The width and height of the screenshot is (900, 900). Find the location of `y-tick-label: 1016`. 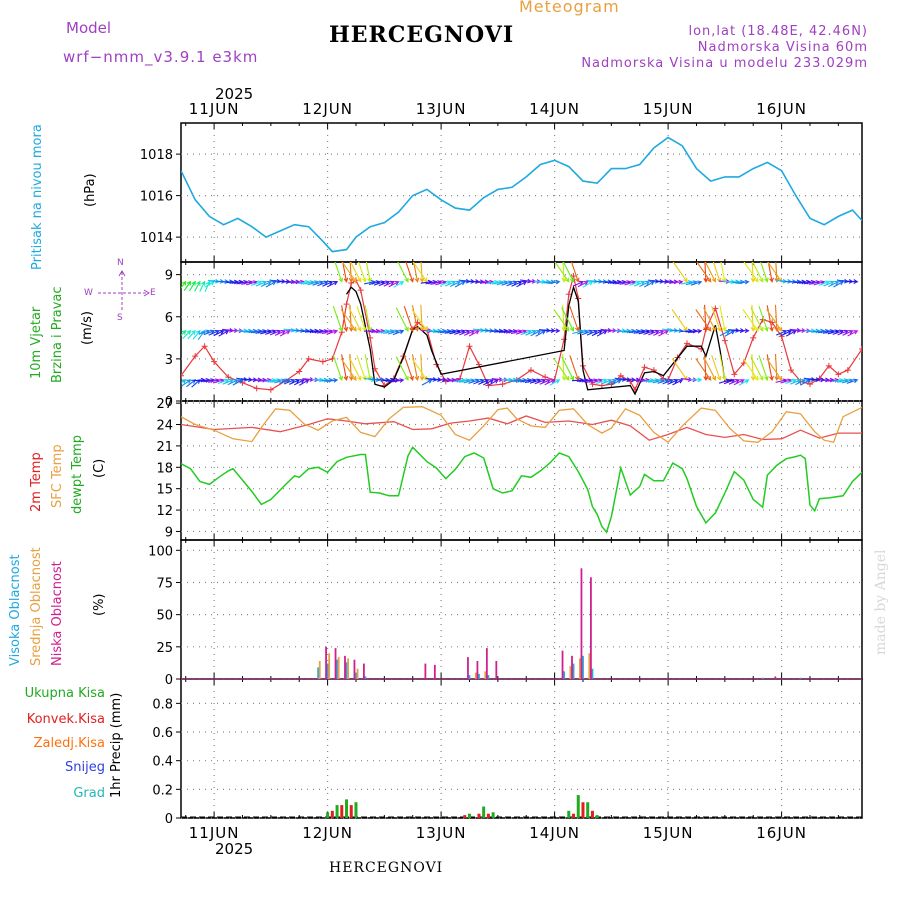

y-tick-label: 1016 is located at coordinates (156, 197).